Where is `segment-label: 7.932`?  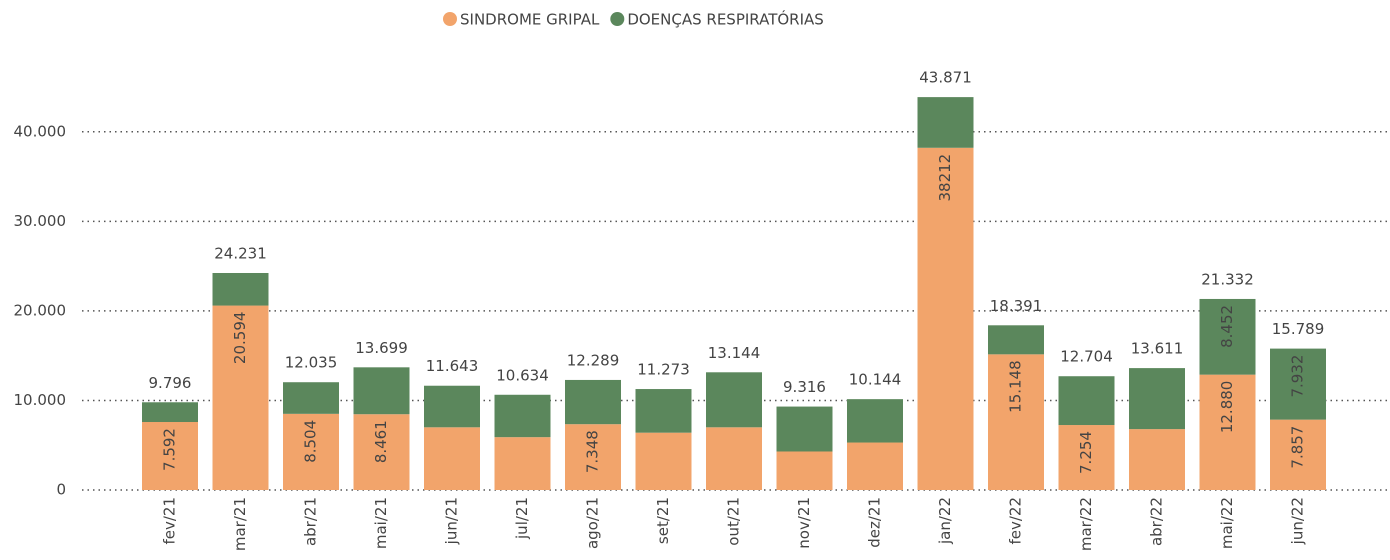 segment-label: 7.932 is located at coordinates (1298, 376).